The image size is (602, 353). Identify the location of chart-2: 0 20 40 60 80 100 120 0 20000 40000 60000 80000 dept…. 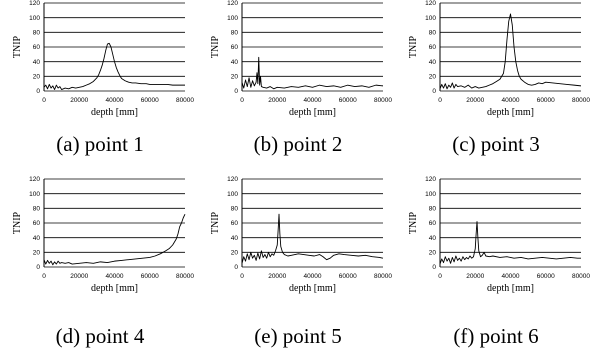
(301, 59).